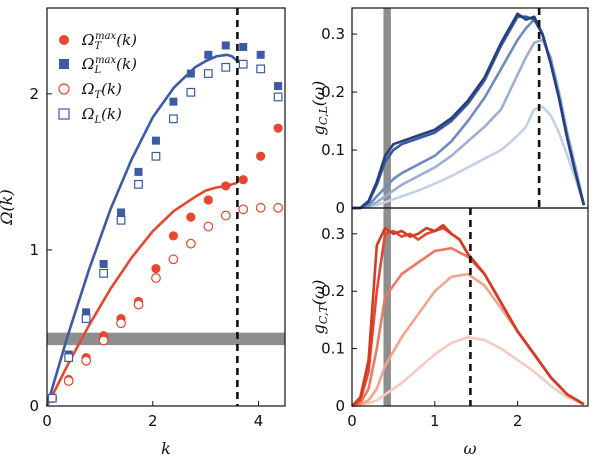  What do you see at coordinates (47, 421) in the screenshot?
I see `left-xtick-label-0: 0` at bounding box center [47, 421].